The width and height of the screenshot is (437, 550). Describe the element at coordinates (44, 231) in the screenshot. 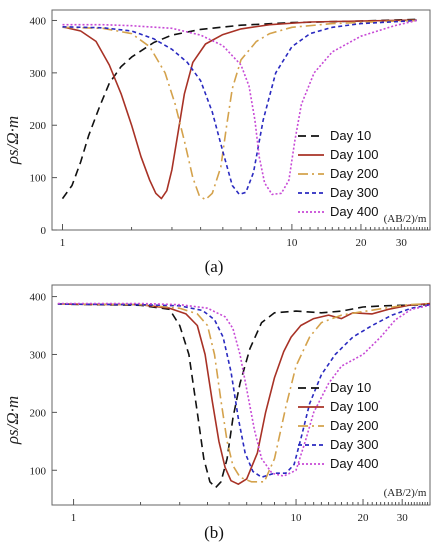

I see `y-tick-label: 0` at that location.